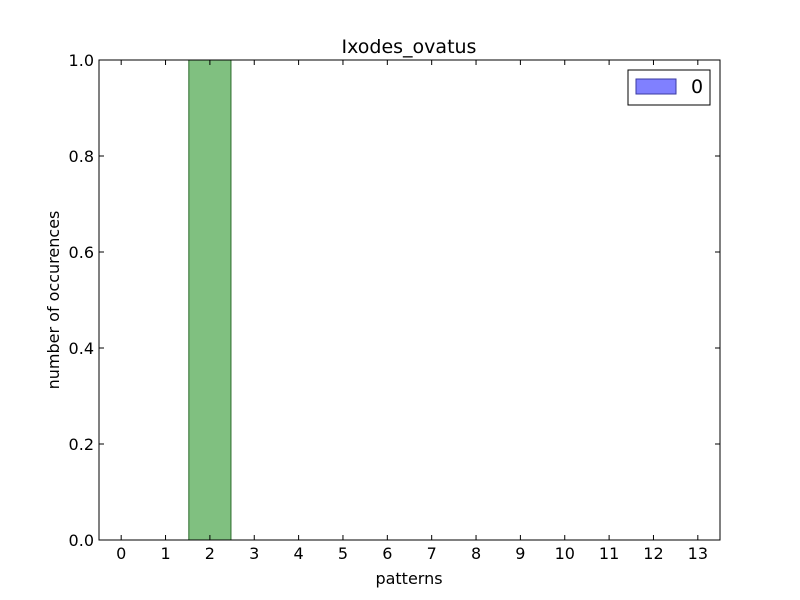 This screenshot has height=600, width=800. Describe the element at coordinates (81, 540) in the screenshot. I see `y-tick-label: 0.0` at that location.